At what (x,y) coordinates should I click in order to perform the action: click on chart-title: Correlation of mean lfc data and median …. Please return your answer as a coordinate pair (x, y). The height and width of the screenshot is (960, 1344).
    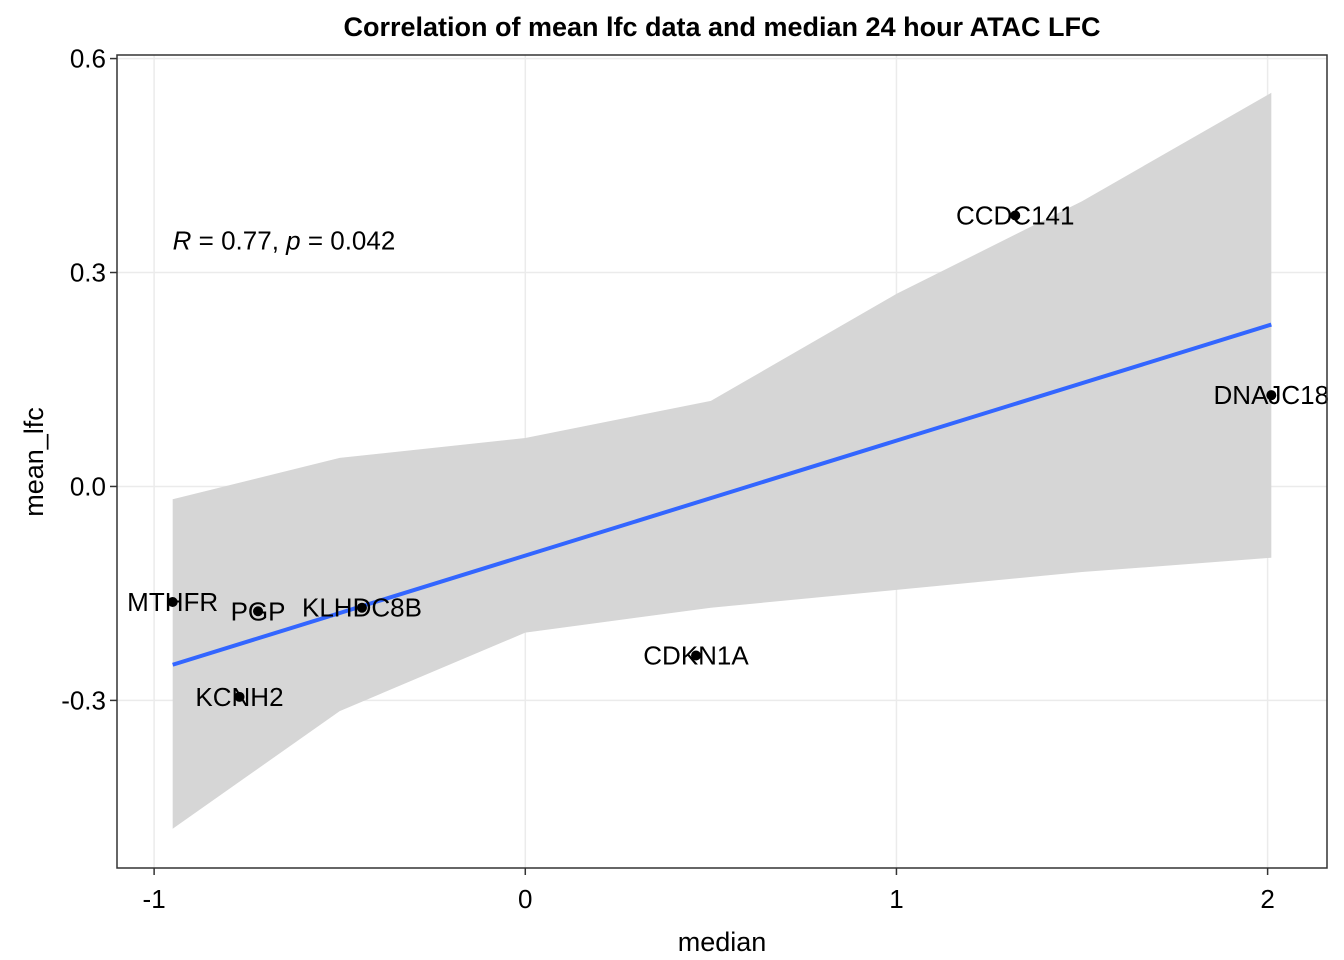
    Looking at the image, I should click on (721, 27).